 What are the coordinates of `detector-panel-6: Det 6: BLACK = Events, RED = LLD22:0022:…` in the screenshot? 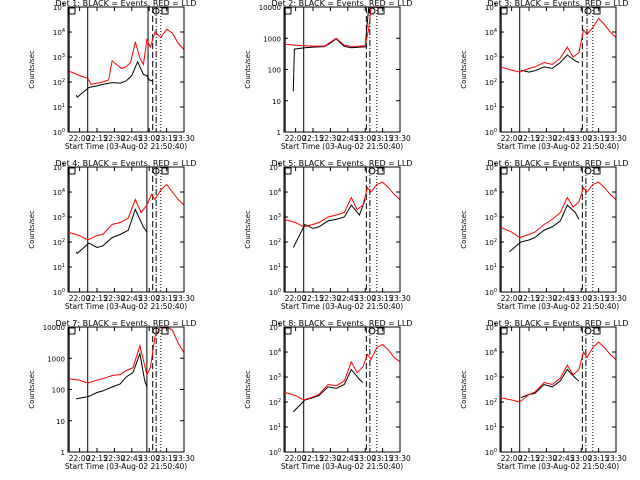 It's located at (544, 235).